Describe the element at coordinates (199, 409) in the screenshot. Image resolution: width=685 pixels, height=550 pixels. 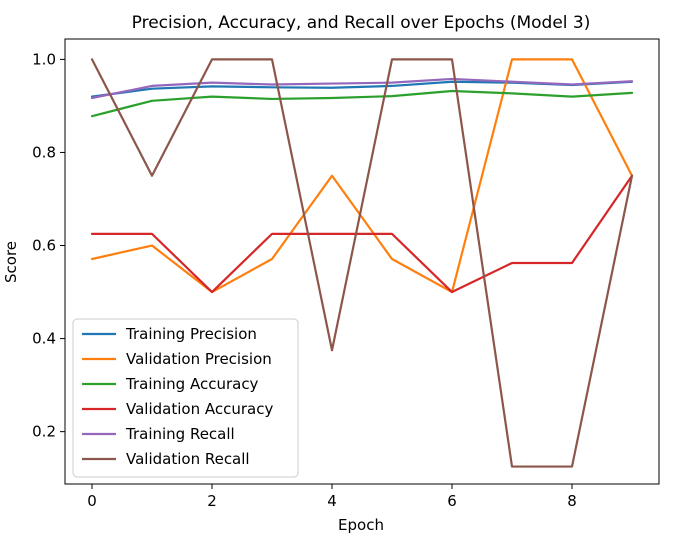
I see `legend-label: Validation Accuracy` at that location.